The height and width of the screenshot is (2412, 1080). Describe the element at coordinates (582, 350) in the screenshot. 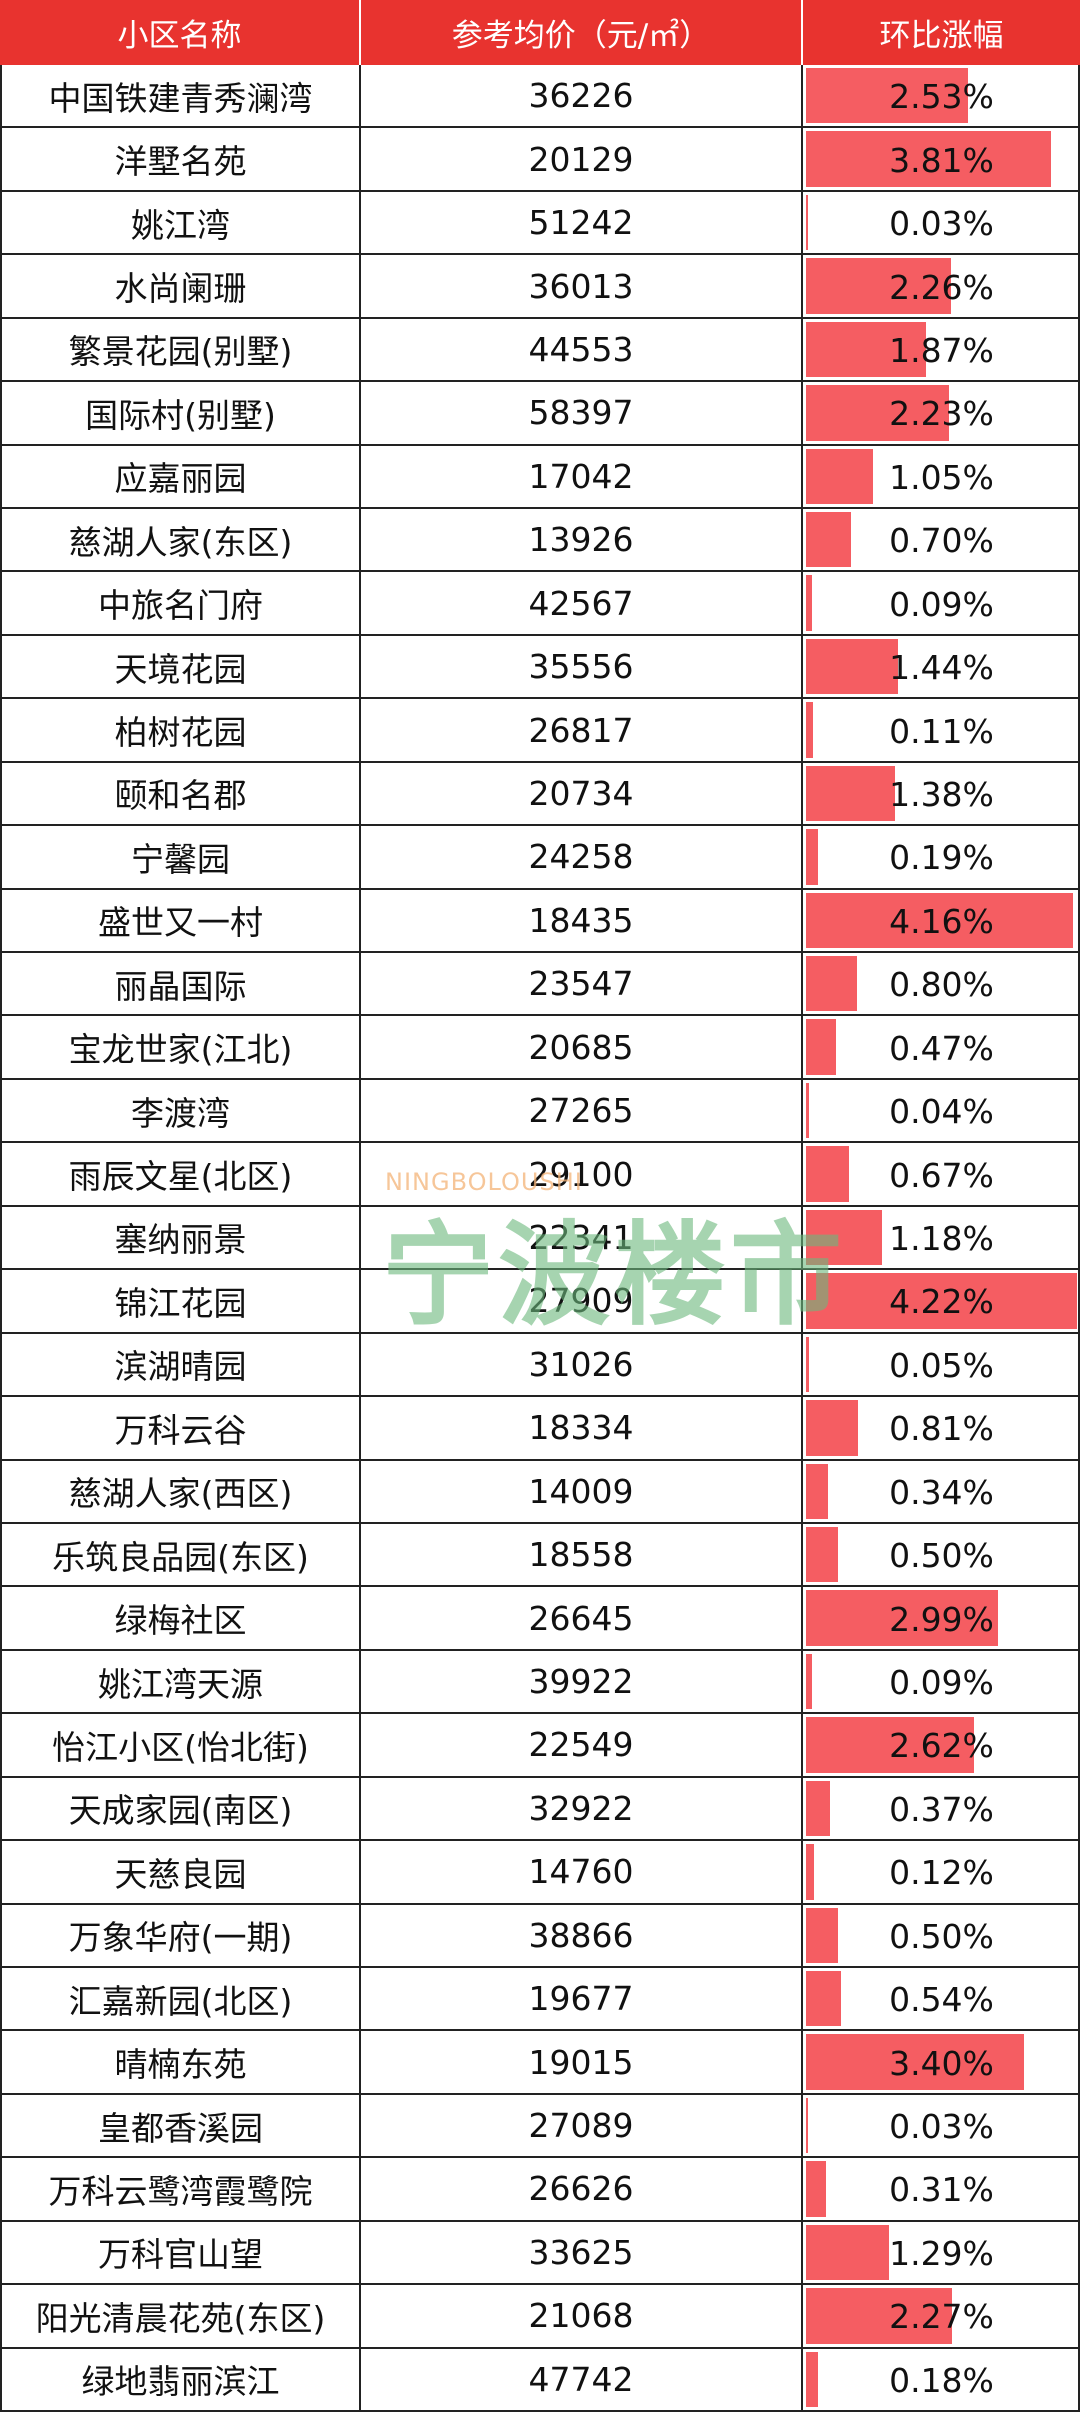

I see `price-cell: 44553` at that location.